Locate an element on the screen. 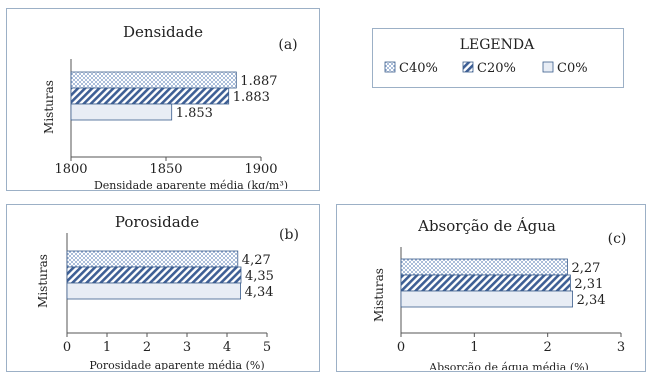 The width and height of the screenshot is (650, 374). panel-label: (b) is located at coordinates (289, 235).